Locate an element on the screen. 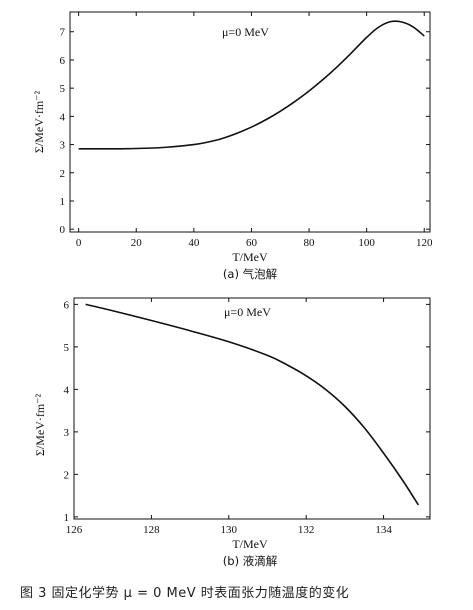  panel-a-xtick-label: 80 is located at coordinates (310, 243).